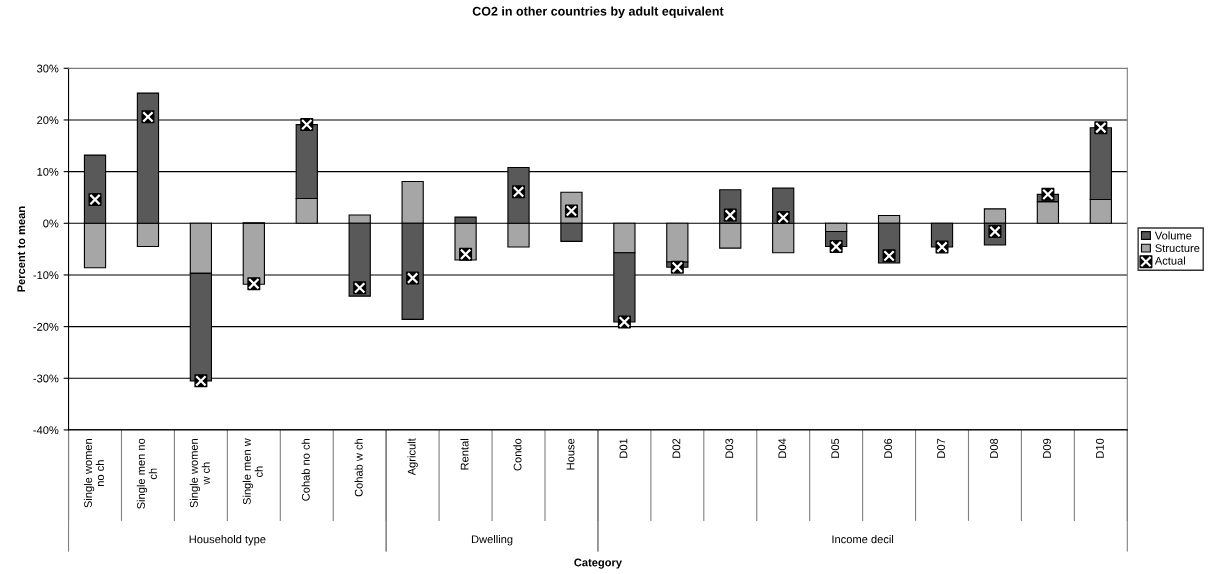  What do you see at coordinates (863, 539) in the screenshot?
I see `text: Income decil` at bounding box center [863, 539].